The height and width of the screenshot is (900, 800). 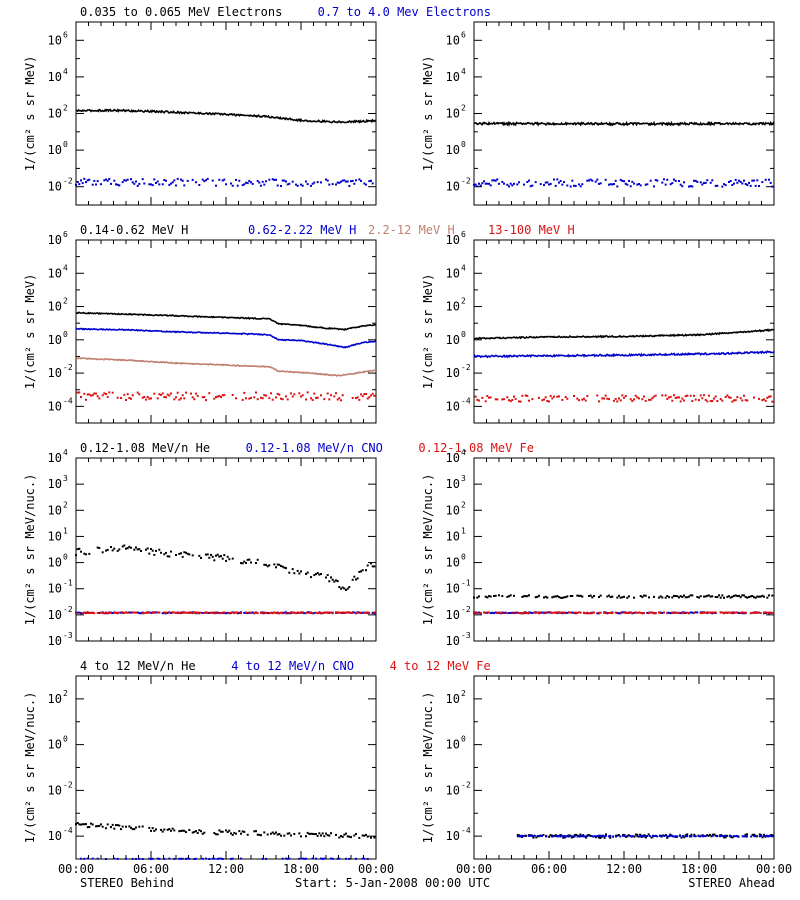 What do you see at coordinates (68, 181) in the screenshot?
I see `y-tick-exponent: -2` at bounding box center [68, 181].